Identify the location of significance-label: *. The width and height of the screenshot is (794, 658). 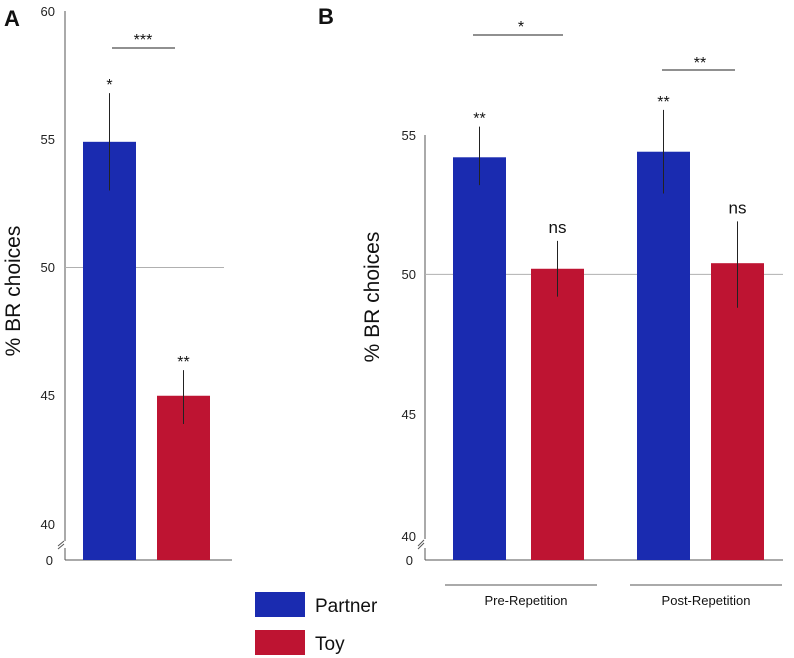
(109, 85).